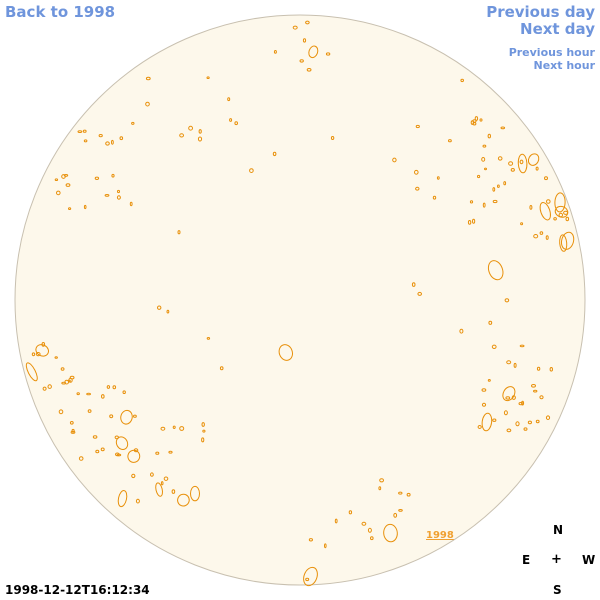  I want to click on compass-center: +, so click(556, 559).